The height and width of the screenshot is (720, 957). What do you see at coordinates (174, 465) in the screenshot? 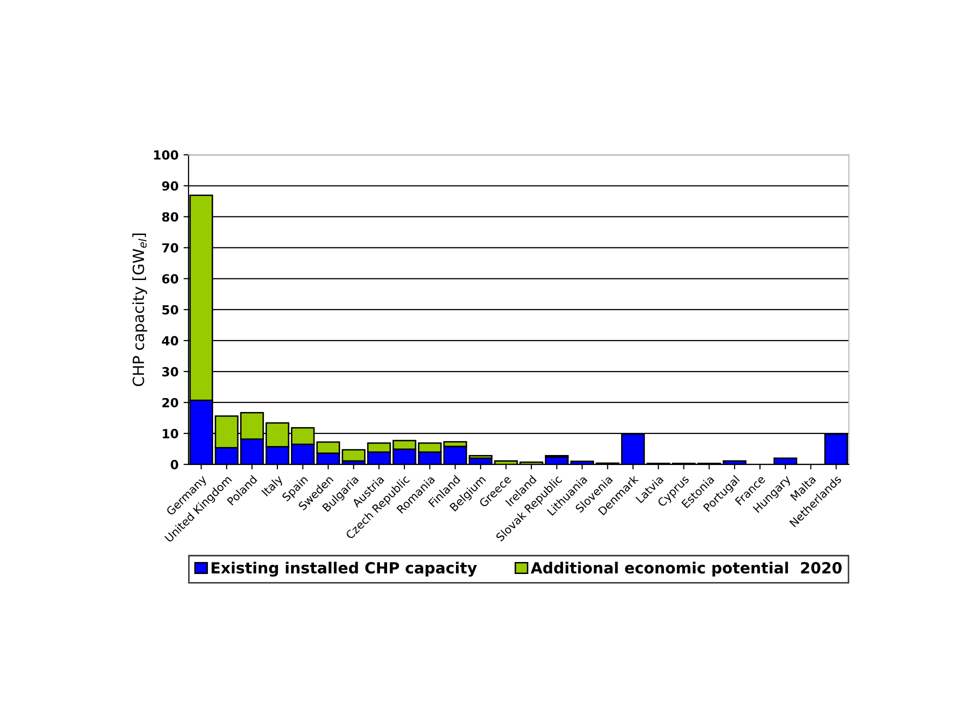
I see `y-tick-label: 0` at bounding box center [174, 465].